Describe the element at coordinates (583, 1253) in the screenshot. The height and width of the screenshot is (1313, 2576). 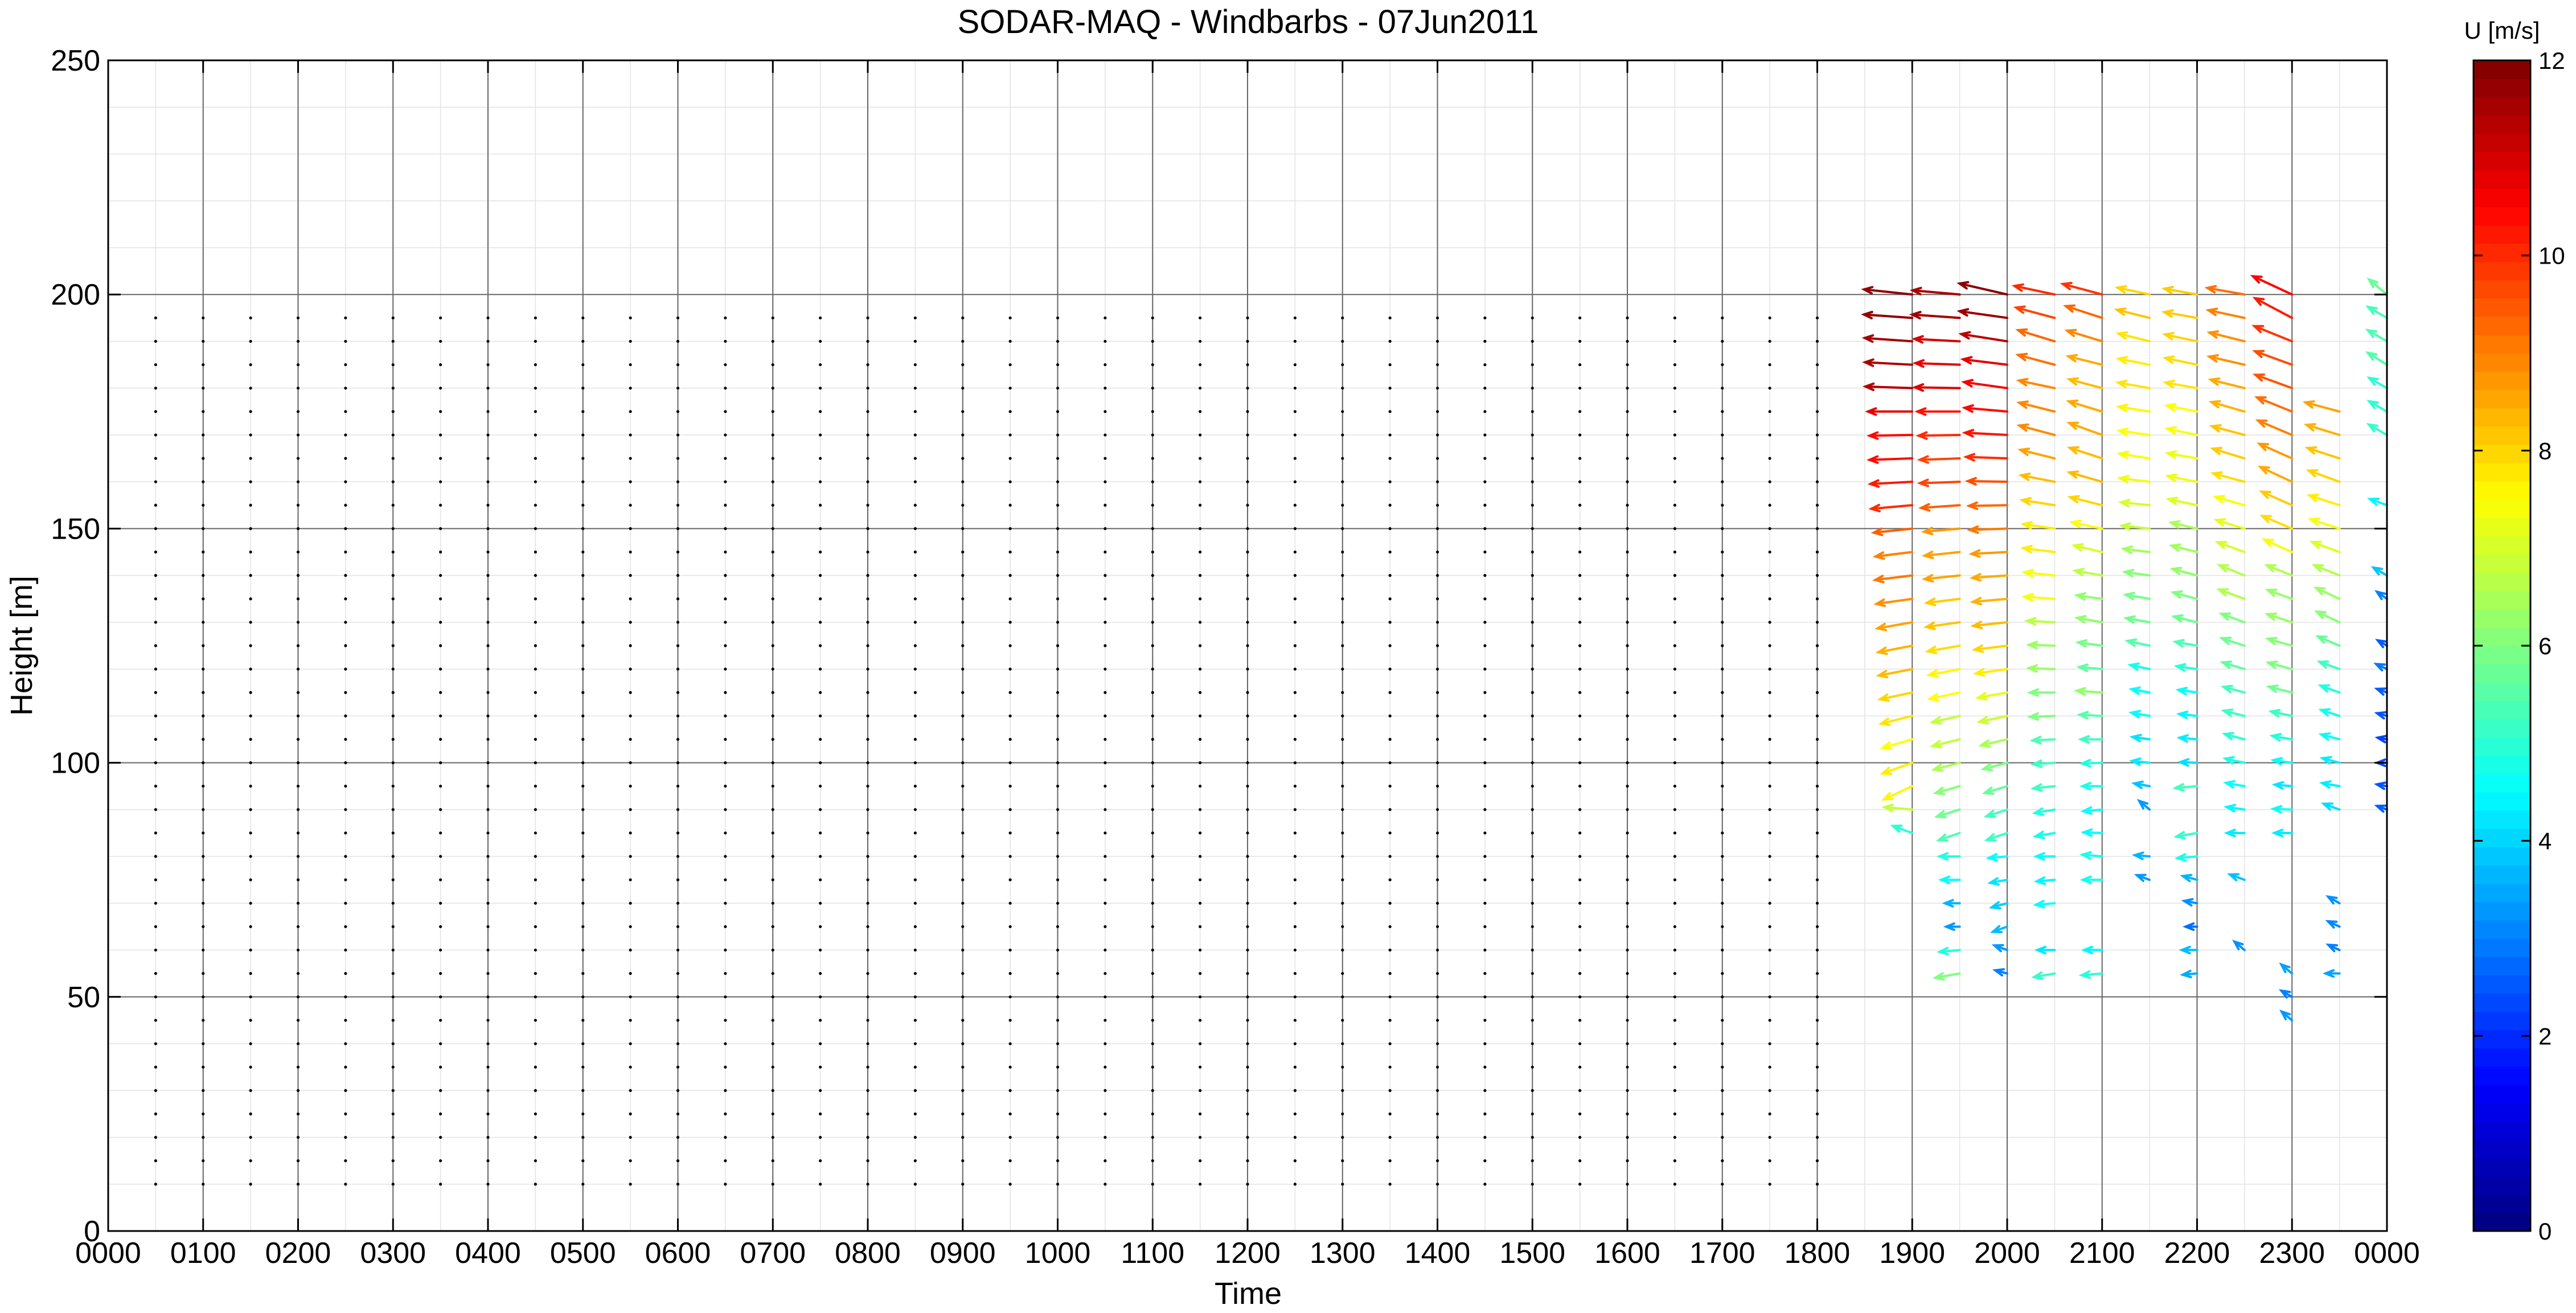
I see `x-tick-label: 0500` at that location.